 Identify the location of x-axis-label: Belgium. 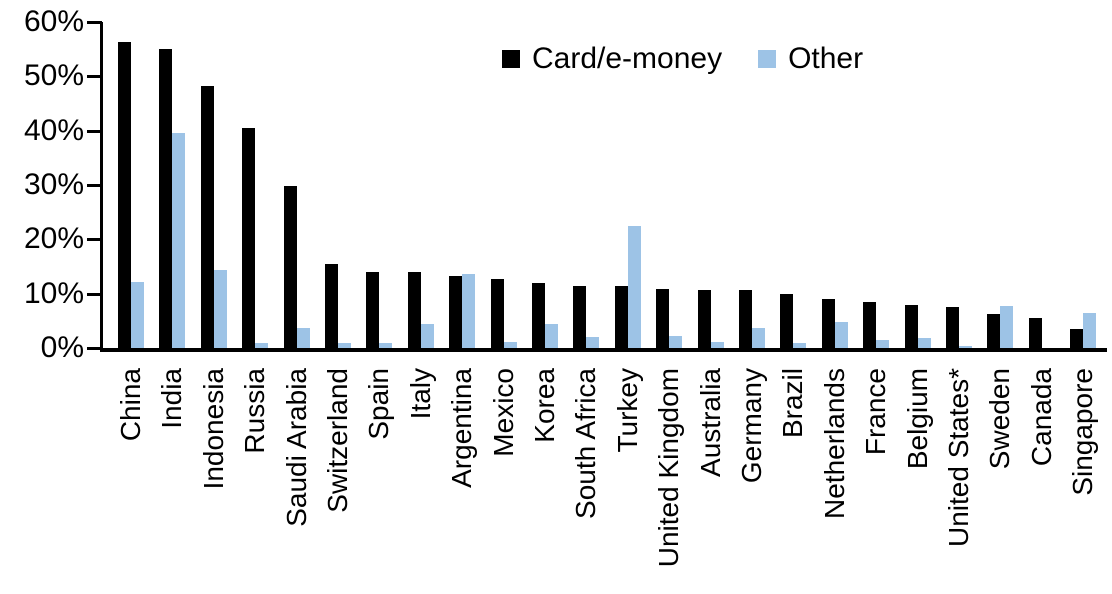
(917, 419).